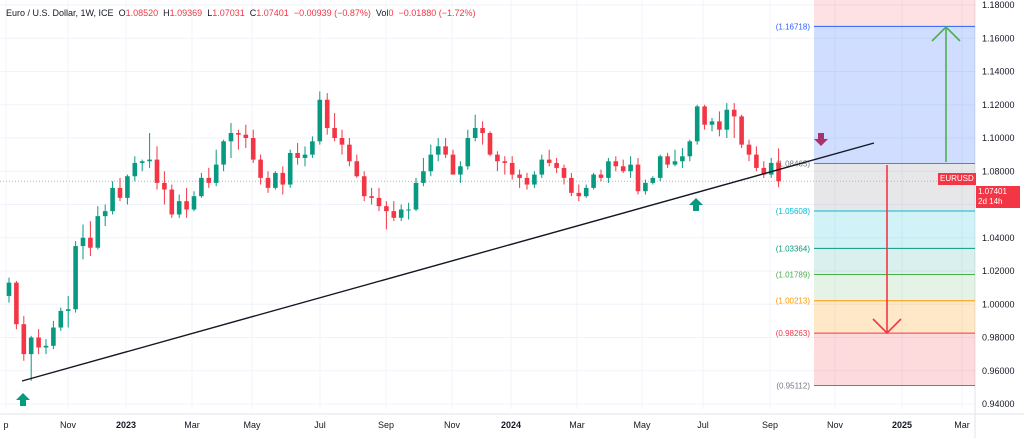 The image size is (1024, 443). Describe the element at coordinates (437, 13) in the screenshot. I see `volume-change: −0.01880 (−1.72%)` at that location.